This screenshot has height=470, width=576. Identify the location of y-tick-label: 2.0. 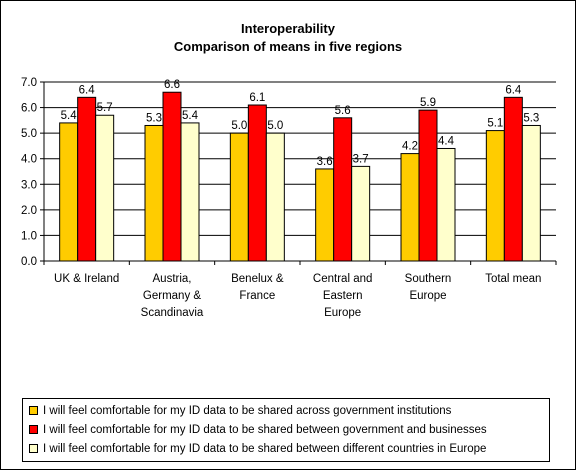
(29, 211).